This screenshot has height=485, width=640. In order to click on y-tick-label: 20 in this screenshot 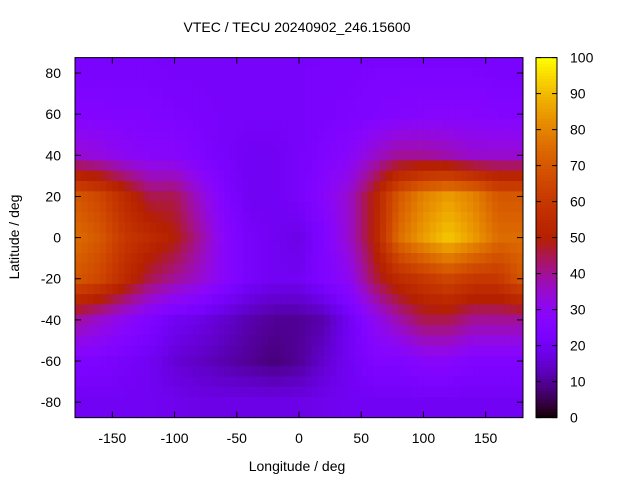, I will do `click(53, 196)`.